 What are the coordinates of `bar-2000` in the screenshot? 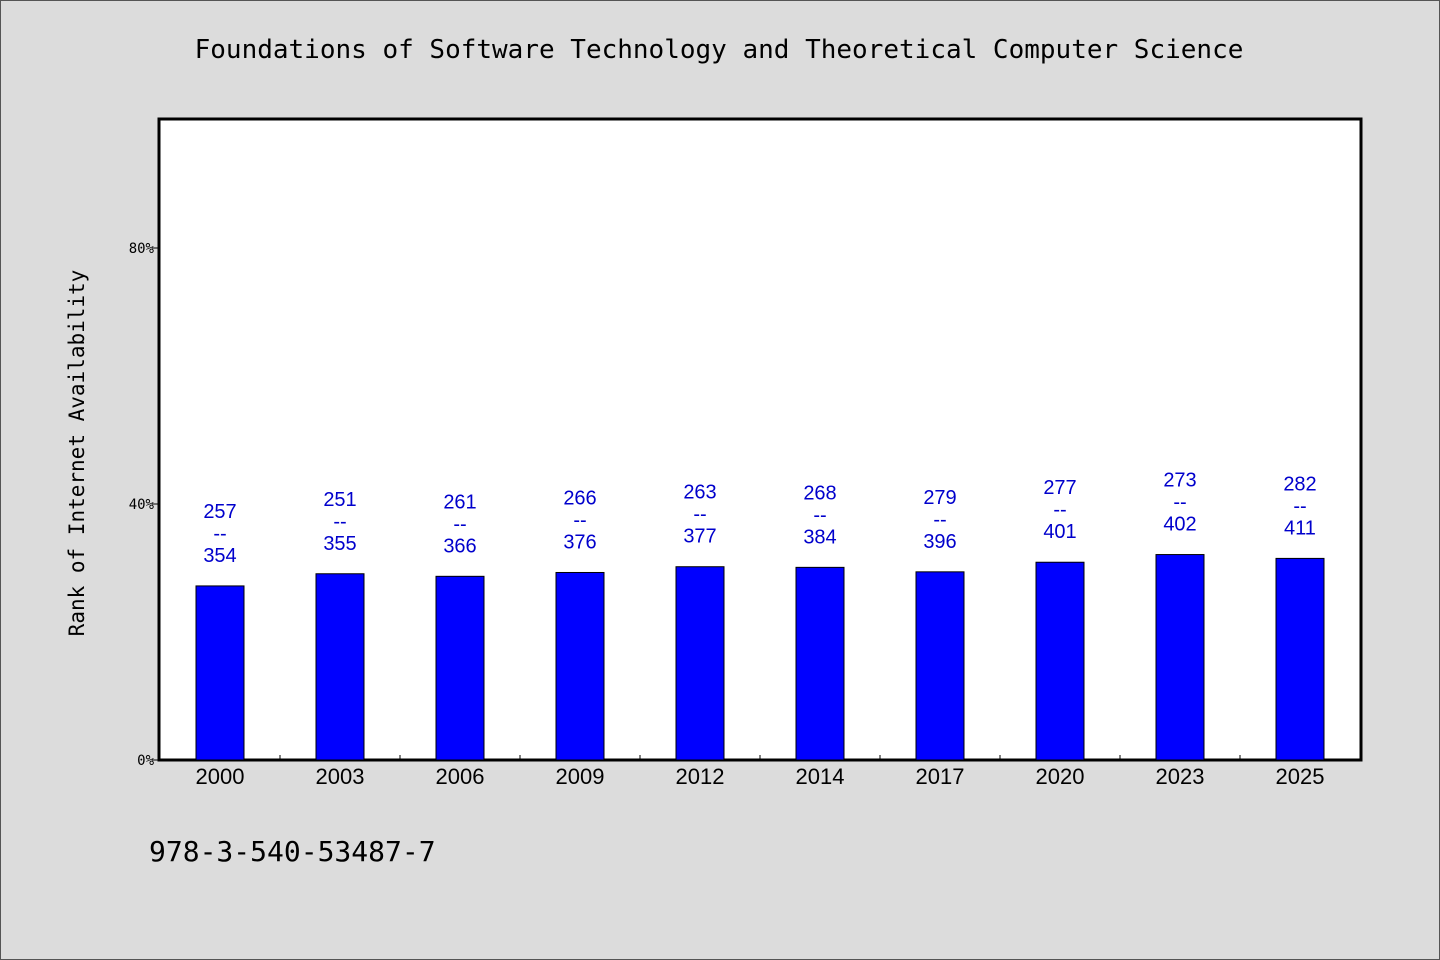 It's located at (220, 673).